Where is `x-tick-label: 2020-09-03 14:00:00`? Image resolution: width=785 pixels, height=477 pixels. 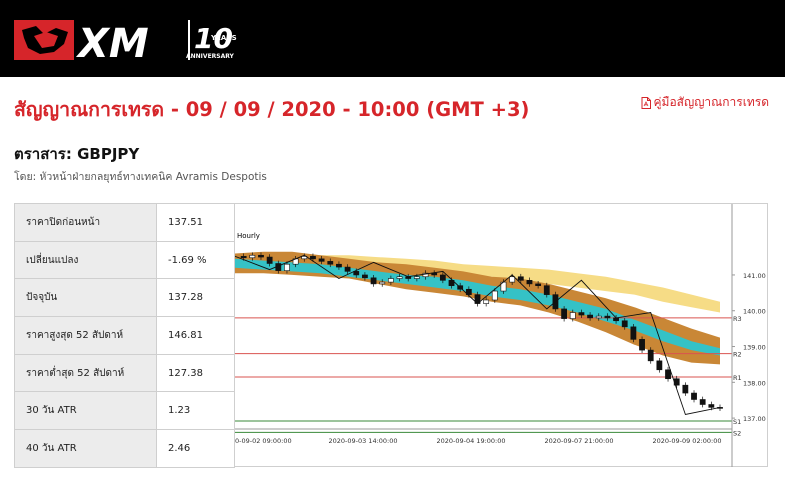
x-tick-label: 2020-09-03 14:00:00 is located at coordinates (362, 441).